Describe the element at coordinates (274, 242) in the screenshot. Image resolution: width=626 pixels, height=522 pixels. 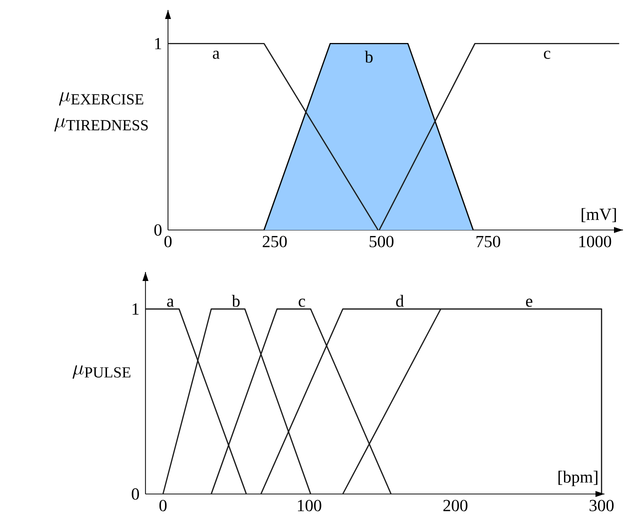
I see `x-tick-label: 250` at that location.